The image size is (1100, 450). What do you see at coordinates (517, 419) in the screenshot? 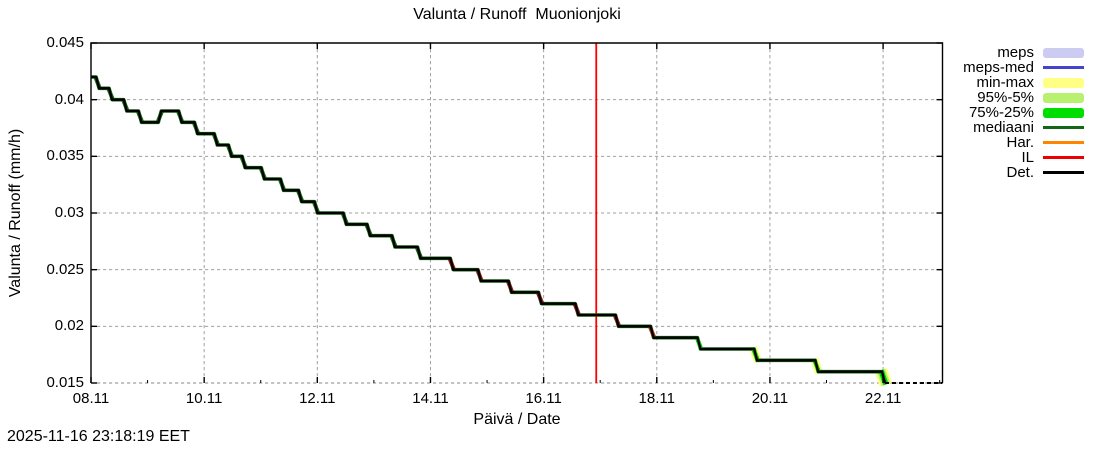
I see `x-axis-title: Päivä / Date` at bounding box center [517, 419].